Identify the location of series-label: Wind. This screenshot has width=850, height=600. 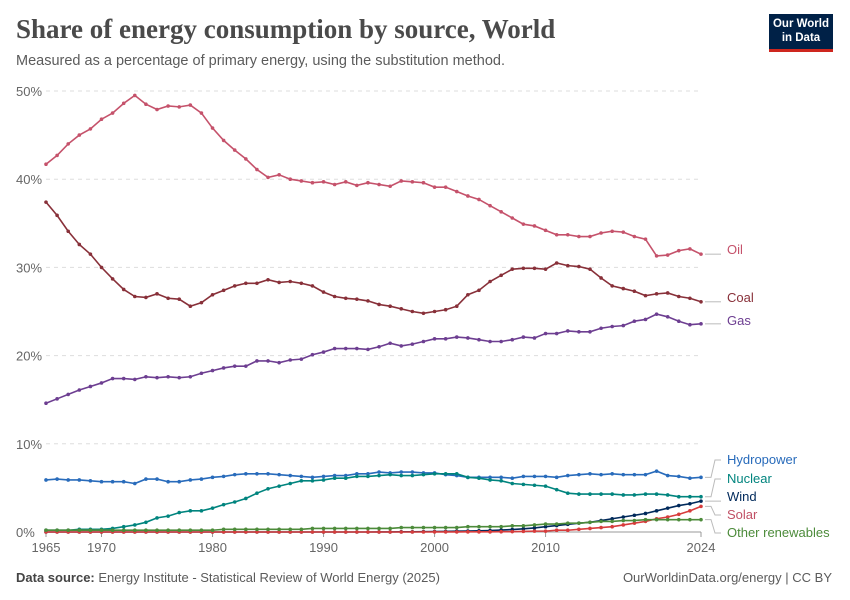
(742, 496).